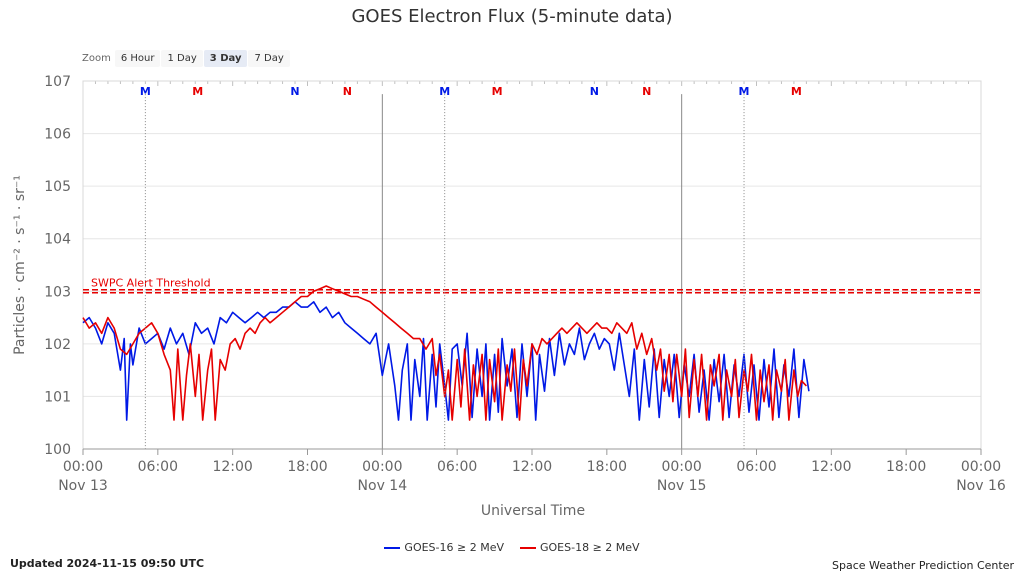 The image size is (1024, 576). What do you see at coordinates (497, 91) in the screenshot?
I see `marker-letter-5: M` at bounding box center [497, 91].